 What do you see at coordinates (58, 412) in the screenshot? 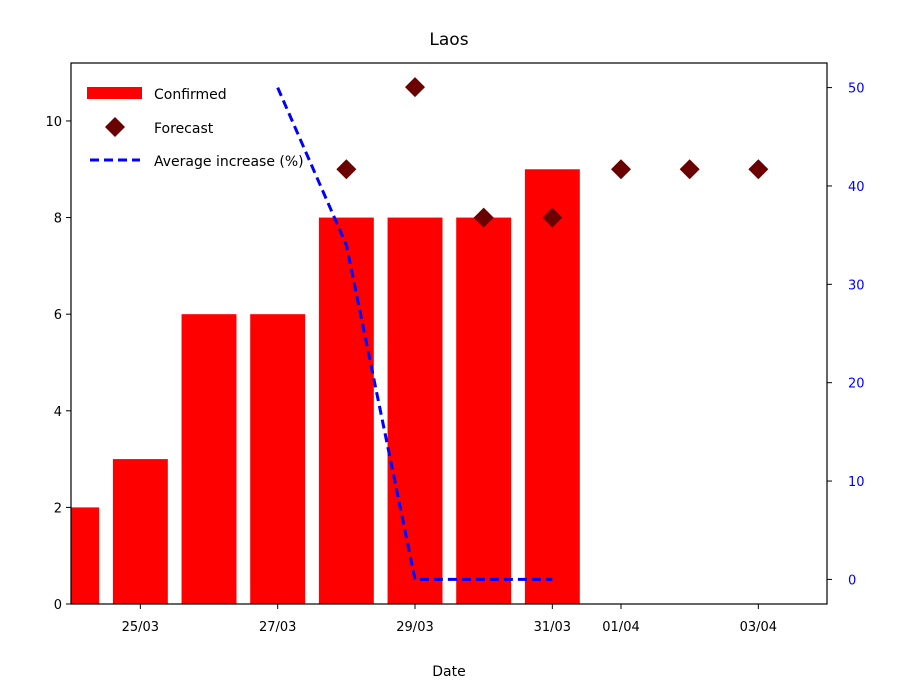
I see `y-tick-label: 4` at bounding box center [58, 412].